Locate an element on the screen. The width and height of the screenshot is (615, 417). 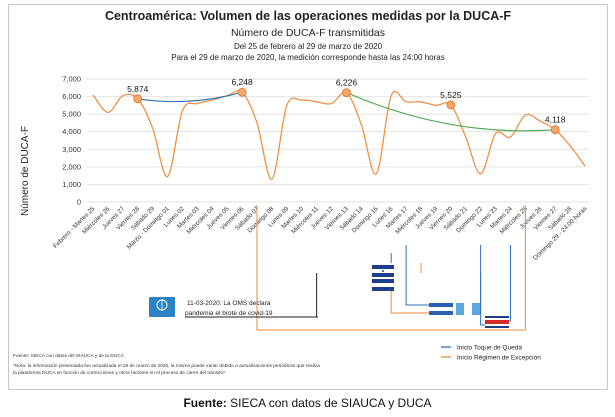
flag-costa-rica-icon is located at coordinates (497, 322).